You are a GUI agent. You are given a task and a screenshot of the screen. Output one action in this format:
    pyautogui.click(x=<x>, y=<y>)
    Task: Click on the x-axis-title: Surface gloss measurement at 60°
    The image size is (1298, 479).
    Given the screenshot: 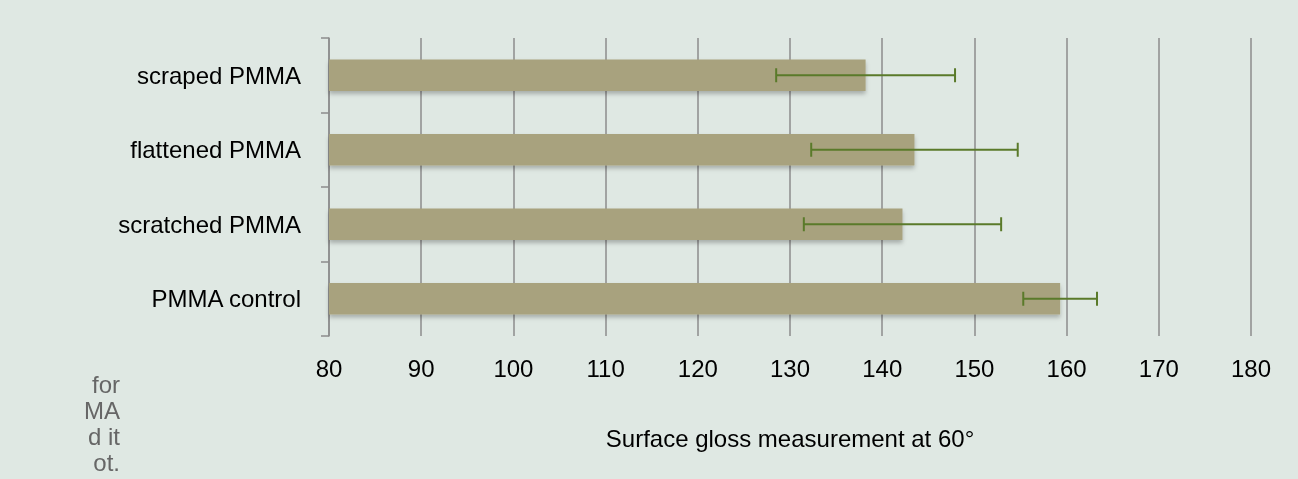 What is the action you would take?
    pyautogui.click(x=790, y=438)
    